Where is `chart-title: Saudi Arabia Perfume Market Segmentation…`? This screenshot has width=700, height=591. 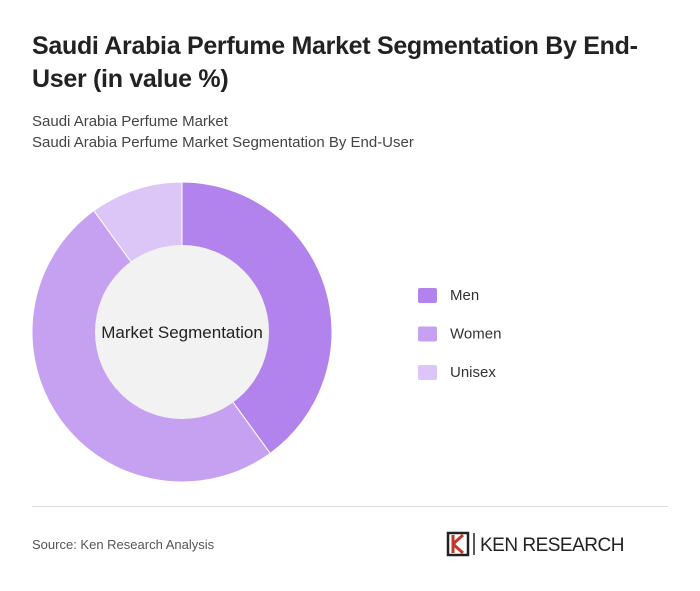 chart-title: Saudi Arabia Perfume Market Segmentation… is located at coordinates (335, 62).